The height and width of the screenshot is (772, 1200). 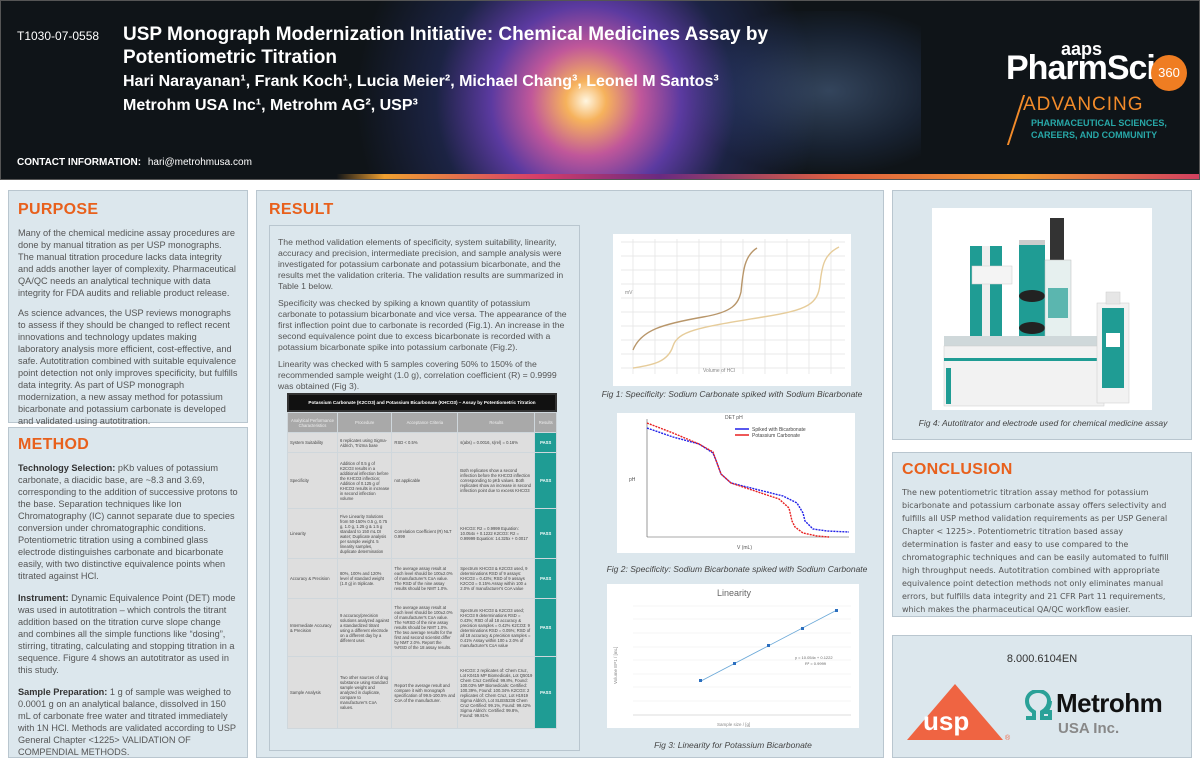 I want to click on table-cell: Linearity, so click(x=312, y=533).